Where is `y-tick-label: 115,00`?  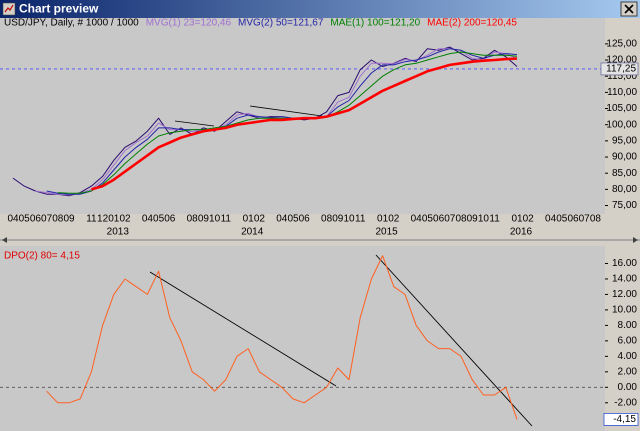 y-tick-label: 115,00 is located at coordinates (622, 76).